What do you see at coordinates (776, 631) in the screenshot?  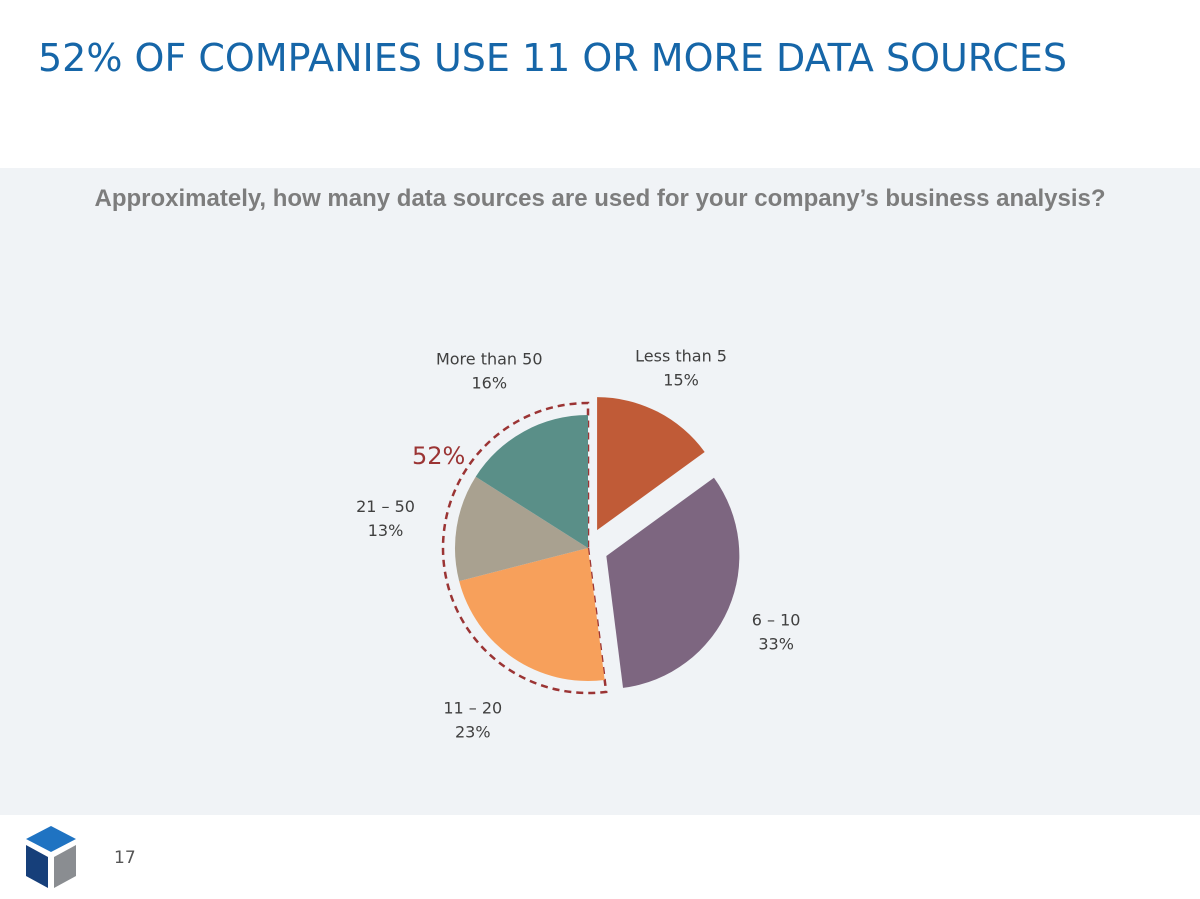 I see `pie-label-6-10: 6 – 10 33%` at bounding box center [776, 631].